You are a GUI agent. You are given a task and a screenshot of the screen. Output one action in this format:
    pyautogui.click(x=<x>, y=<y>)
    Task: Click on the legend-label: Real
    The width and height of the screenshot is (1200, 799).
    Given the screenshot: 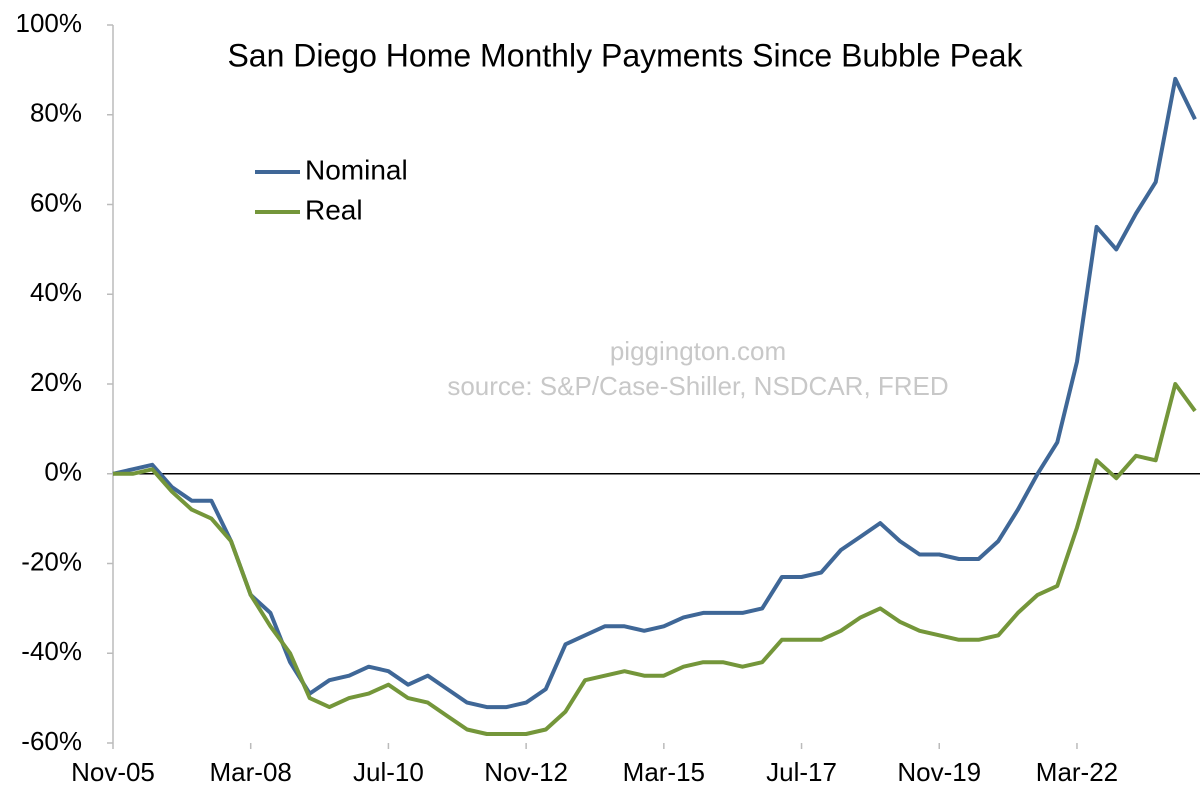 What is the action you would take?
    pyautogui.click(x=334, y=209)
    